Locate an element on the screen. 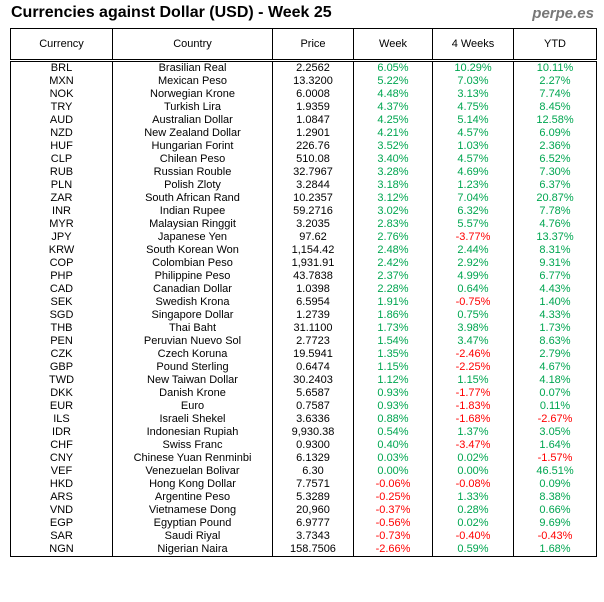 The height and width of the screenshot is (602, 604). cell: Swiss Franc is located at coordinates (192, 445).